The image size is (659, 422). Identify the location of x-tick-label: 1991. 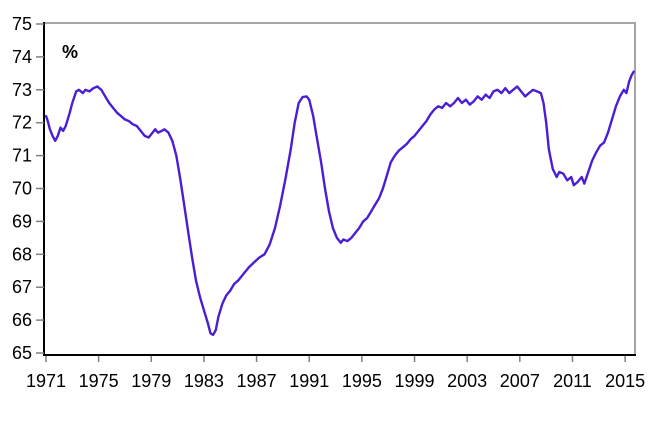
(309, 381).